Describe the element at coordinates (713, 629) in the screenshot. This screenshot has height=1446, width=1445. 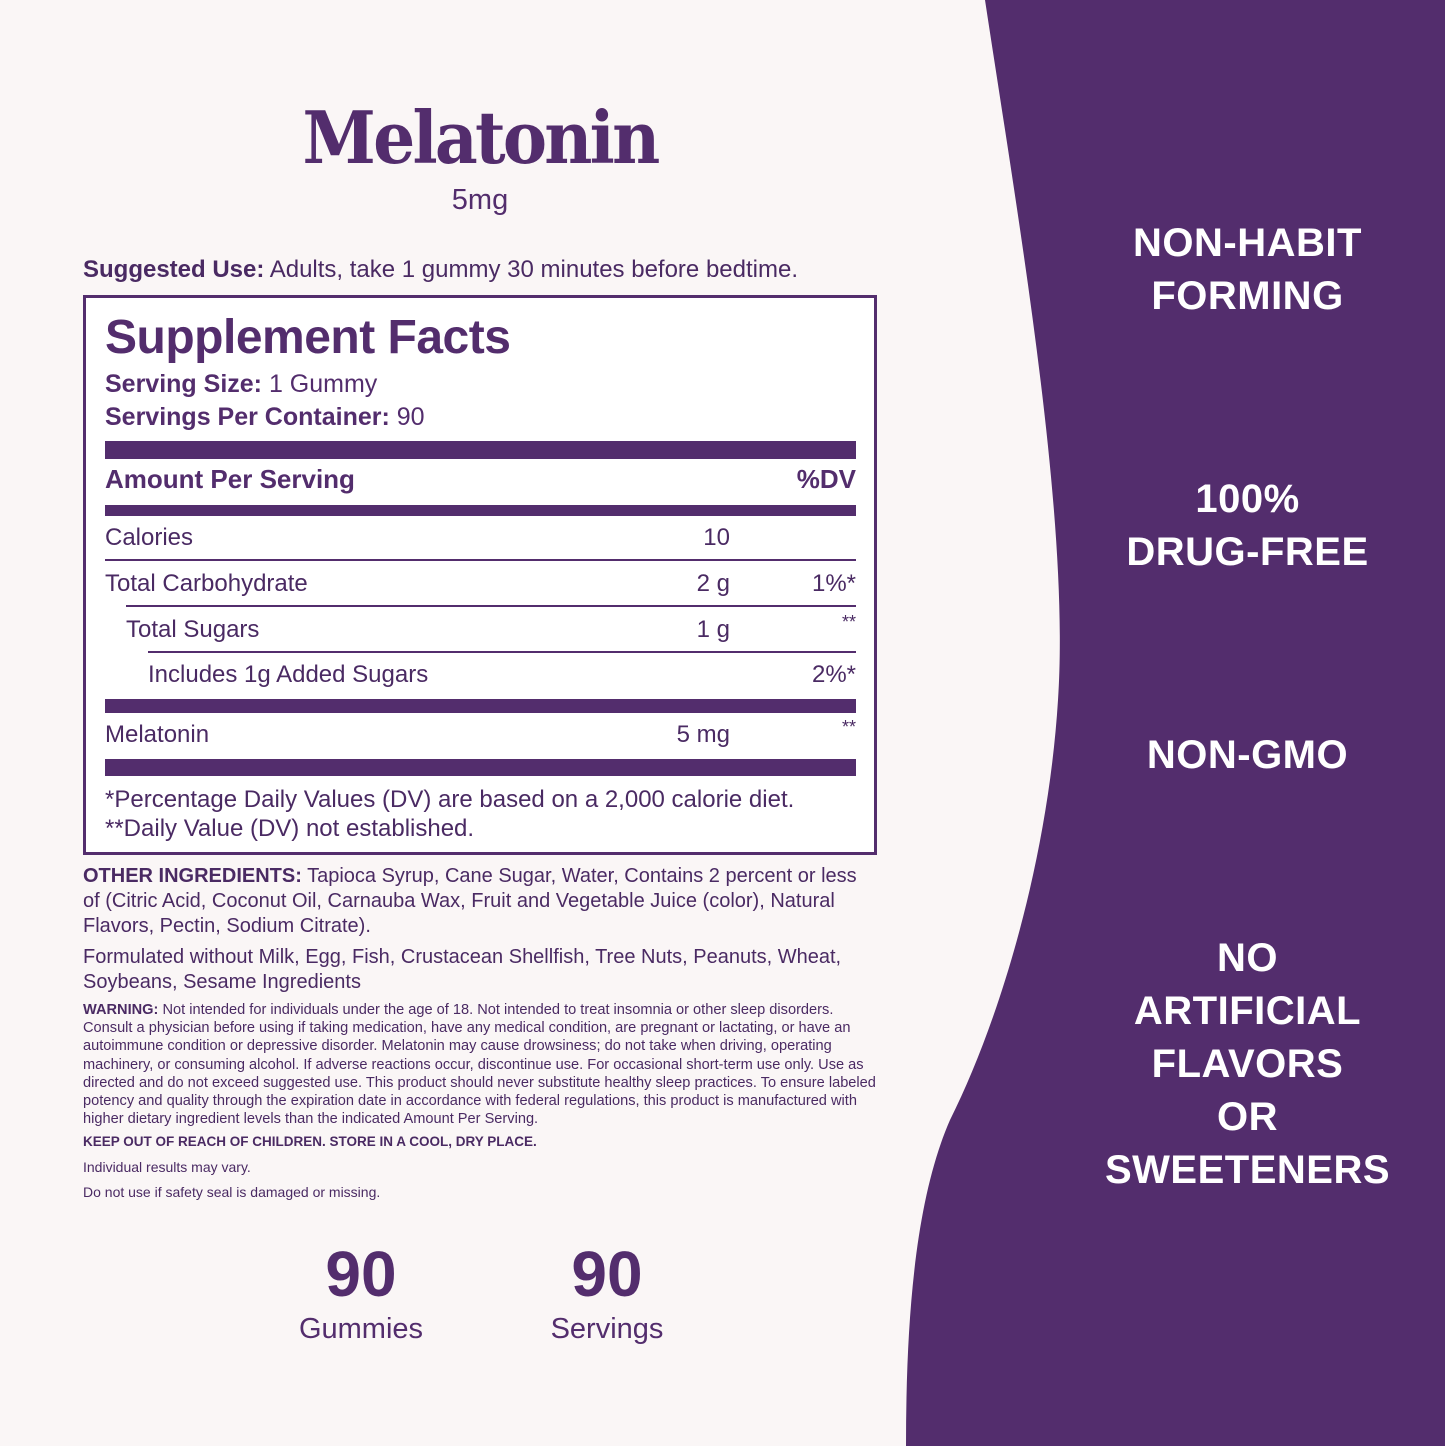
I see `row-amount: 1 g` at that location.